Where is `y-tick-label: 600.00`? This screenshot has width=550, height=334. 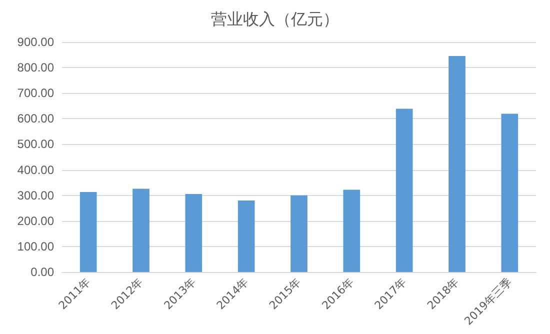
y-tick-label: 600.00 is located at coordinates (35, 119).